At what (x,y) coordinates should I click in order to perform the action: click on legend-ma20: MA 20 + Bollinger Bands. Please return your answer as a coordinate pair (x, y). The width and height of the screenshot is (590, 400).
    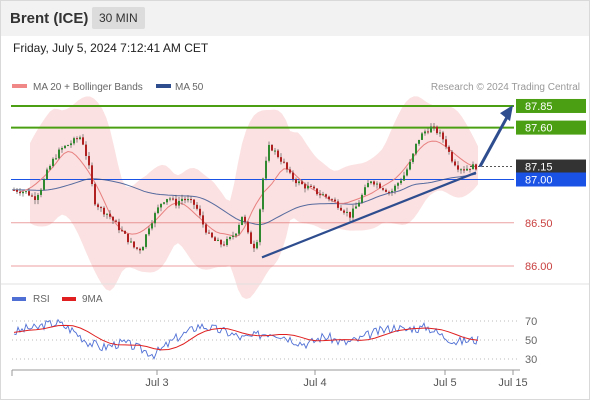
    Looking at the image, I should click on (88, 87).